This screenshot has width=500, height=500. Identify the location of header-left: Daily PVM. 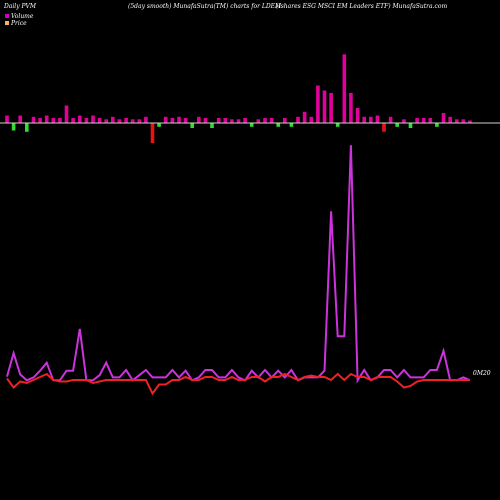
(20, 6).